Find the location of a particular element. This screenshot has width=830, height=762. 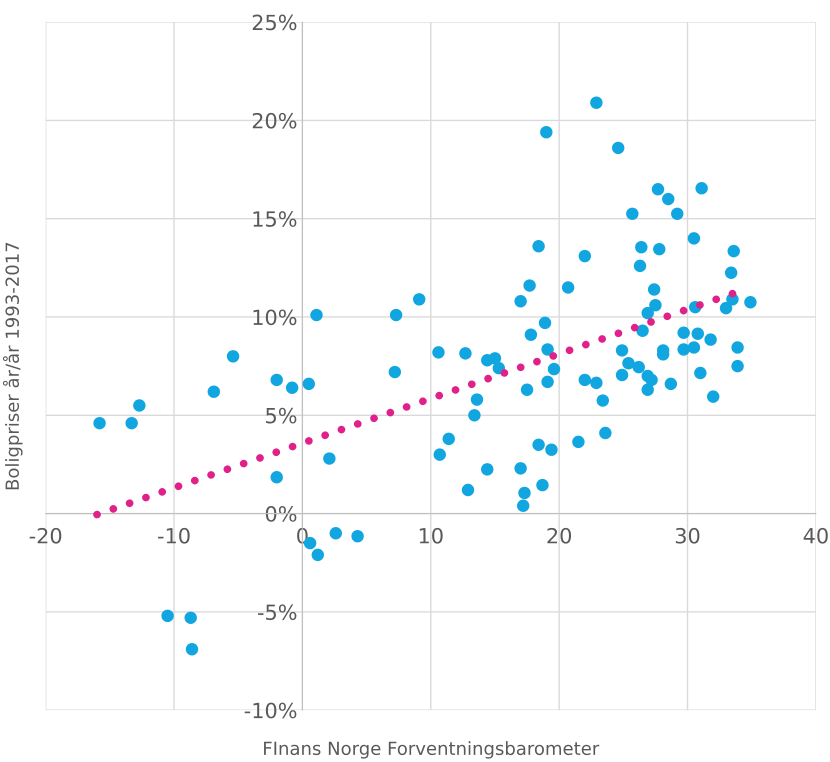

x-axis-title: FInans Norge Forventningsbarometer is located at coordinates (432, 750).